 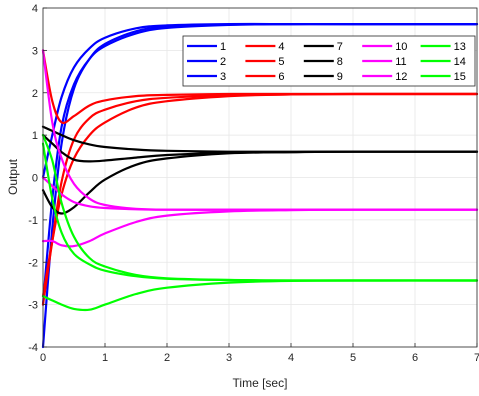 What do you see at coordinates (281, 47) in the screenshot?
I see `legend-label-4: 4` at bounding box center [281, 47].